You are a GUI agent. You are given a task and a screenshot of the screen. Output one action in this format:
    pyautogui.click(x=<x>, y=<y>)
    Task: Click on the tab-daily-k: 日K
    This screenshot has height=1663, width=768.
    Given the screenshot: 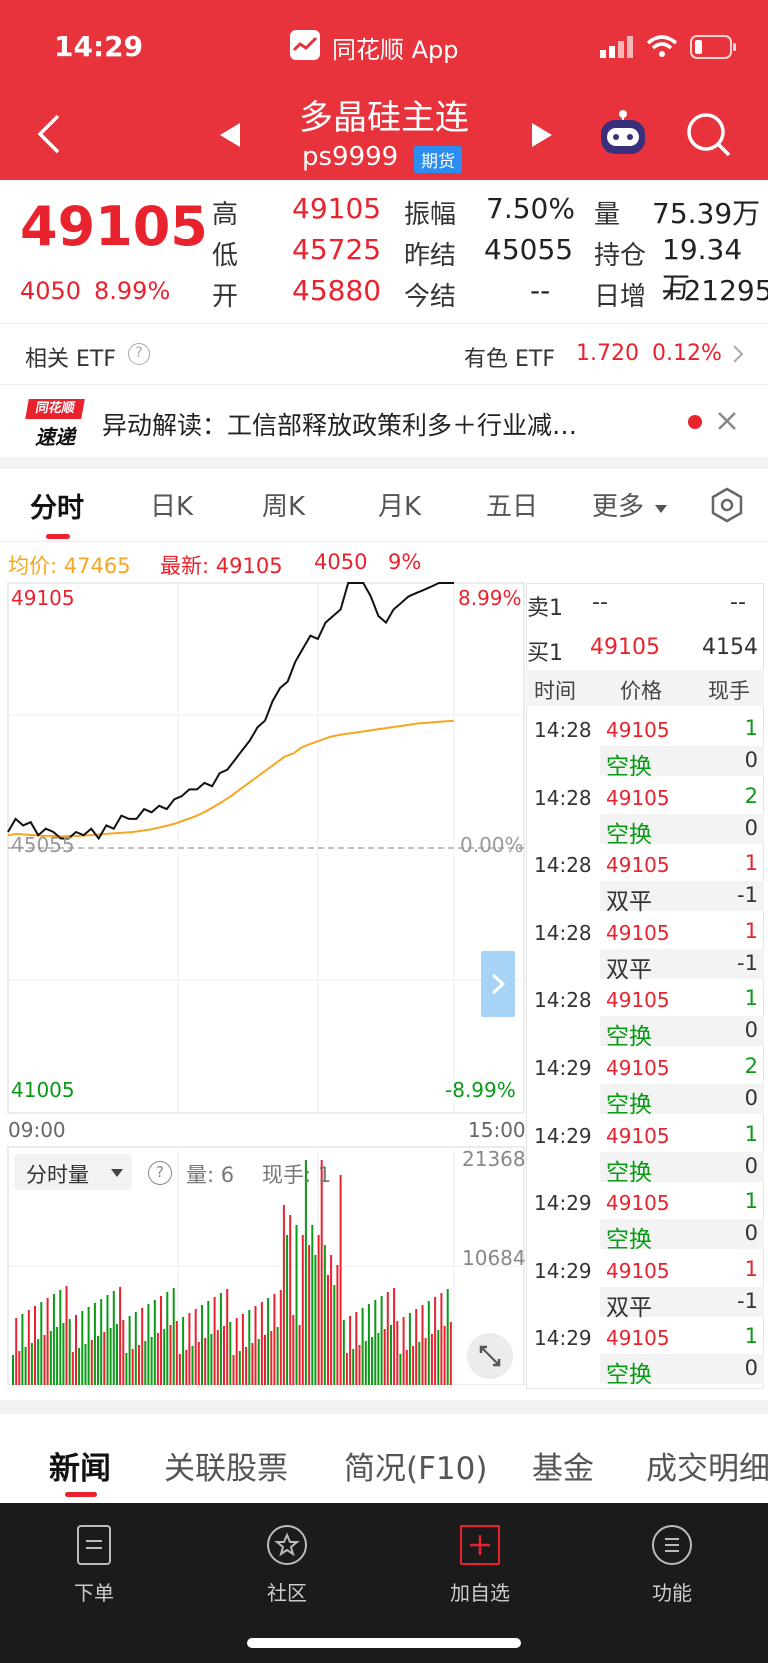 What is the action you would take?
    pyautogui.click(x=172, y=507)
    